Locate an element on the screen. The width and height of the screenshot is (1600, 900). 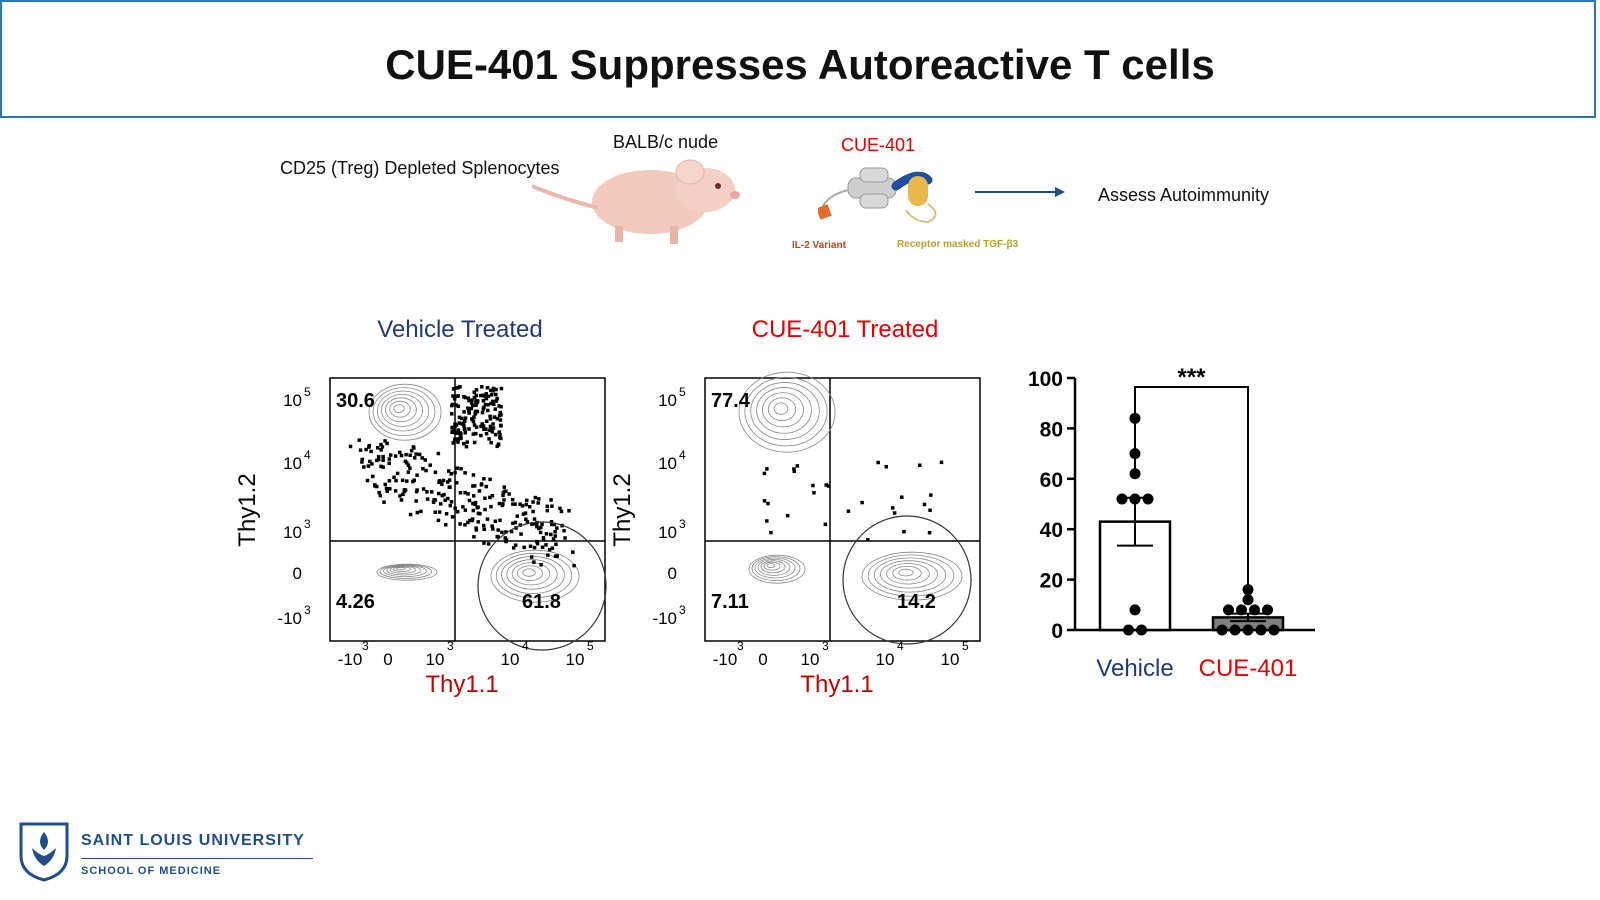
flow-plot-frame is located at coordinates (842, 509).